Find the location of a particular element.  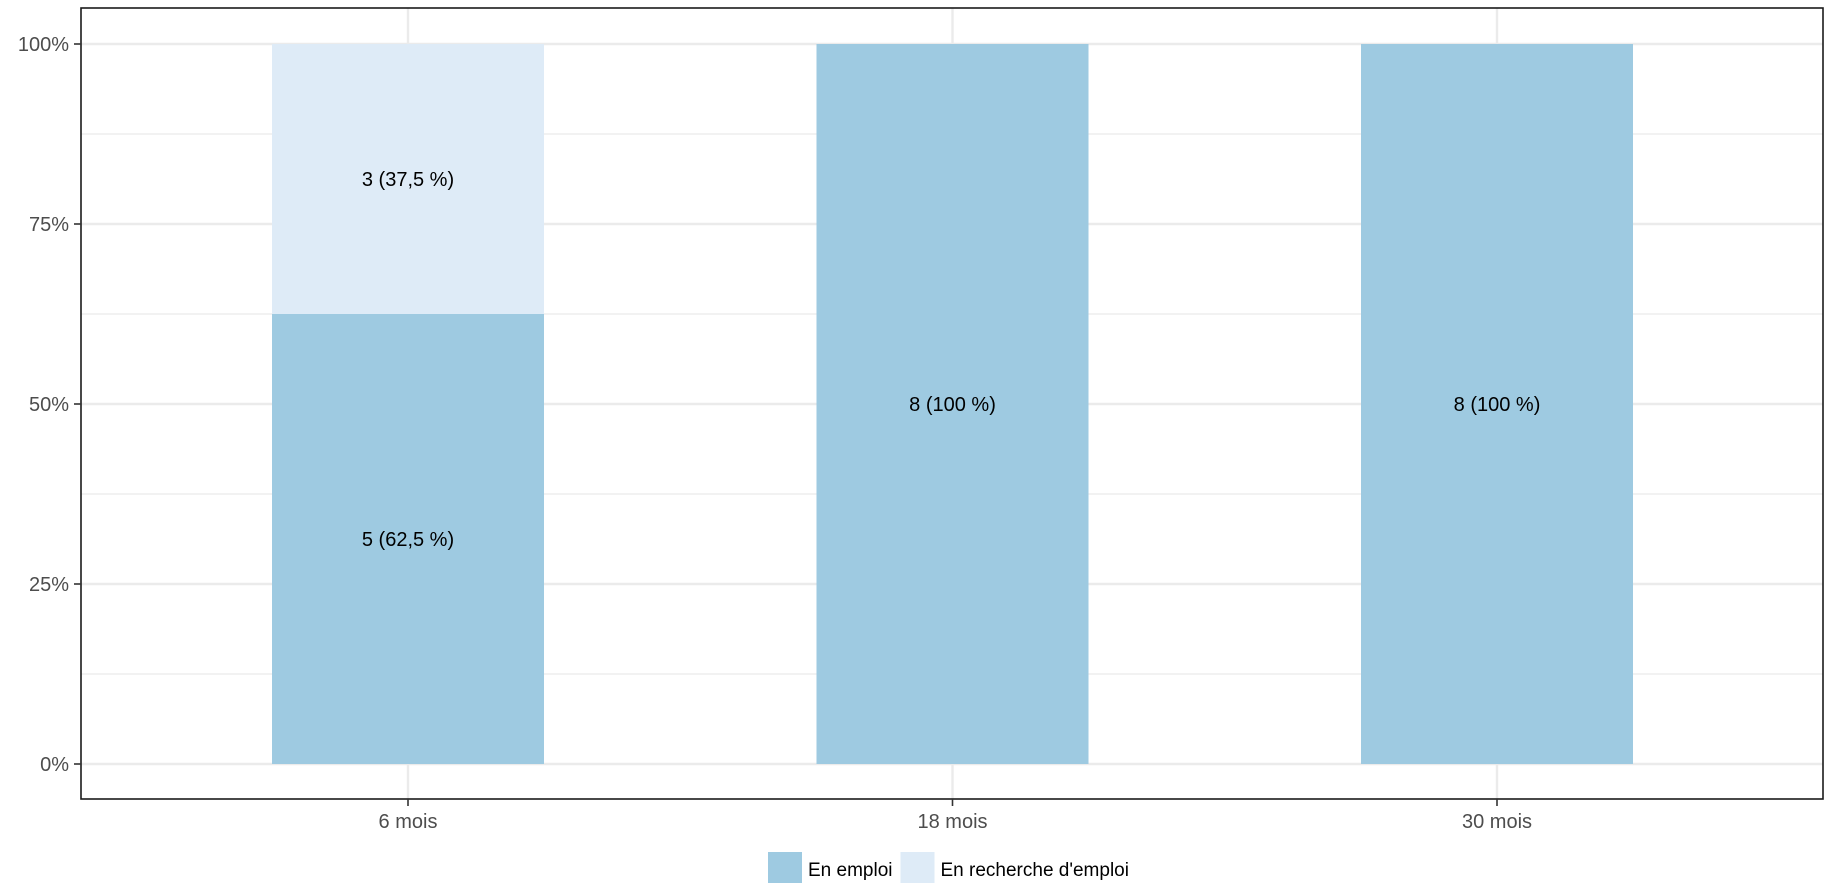

x-tick-label: 30 mois is located at coordinates (1497, 822).